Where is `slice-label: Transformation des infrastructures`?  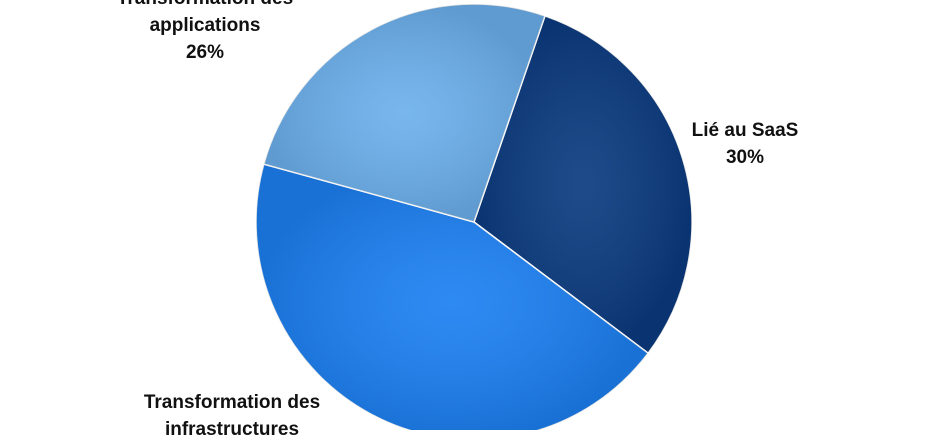 slice-label: Transformation des infrastructures is located at coordinates (232, 416).